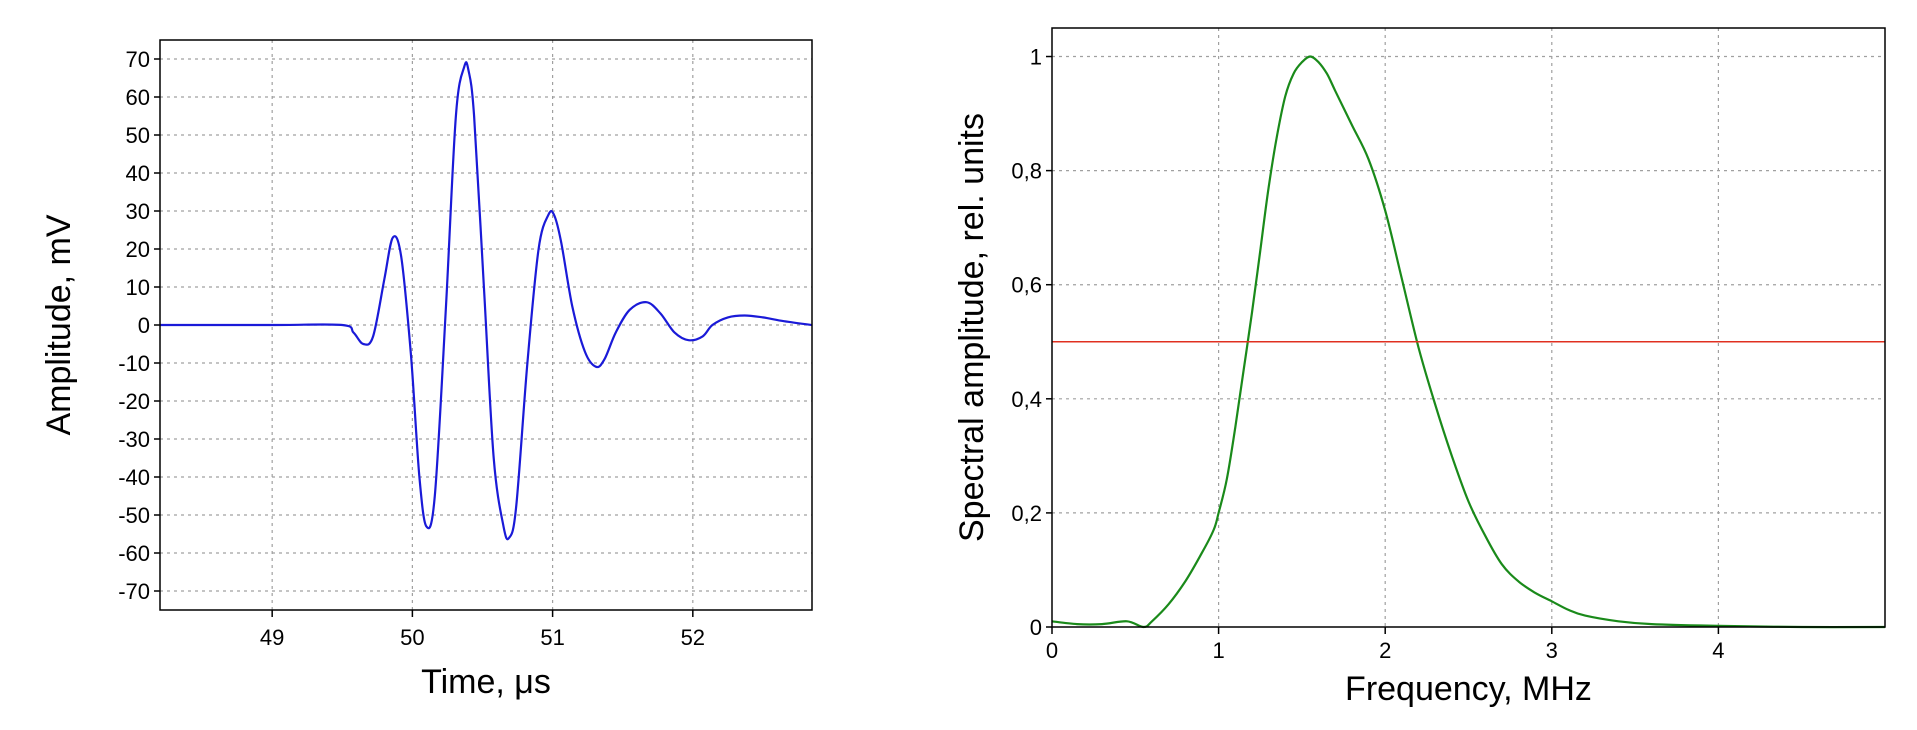 This screenshot has height=730, width=1917. What do you see at coordinates (412, 637) in the screenshot?
I see `x-tick-label: 50` at bounding box center [412, 637].